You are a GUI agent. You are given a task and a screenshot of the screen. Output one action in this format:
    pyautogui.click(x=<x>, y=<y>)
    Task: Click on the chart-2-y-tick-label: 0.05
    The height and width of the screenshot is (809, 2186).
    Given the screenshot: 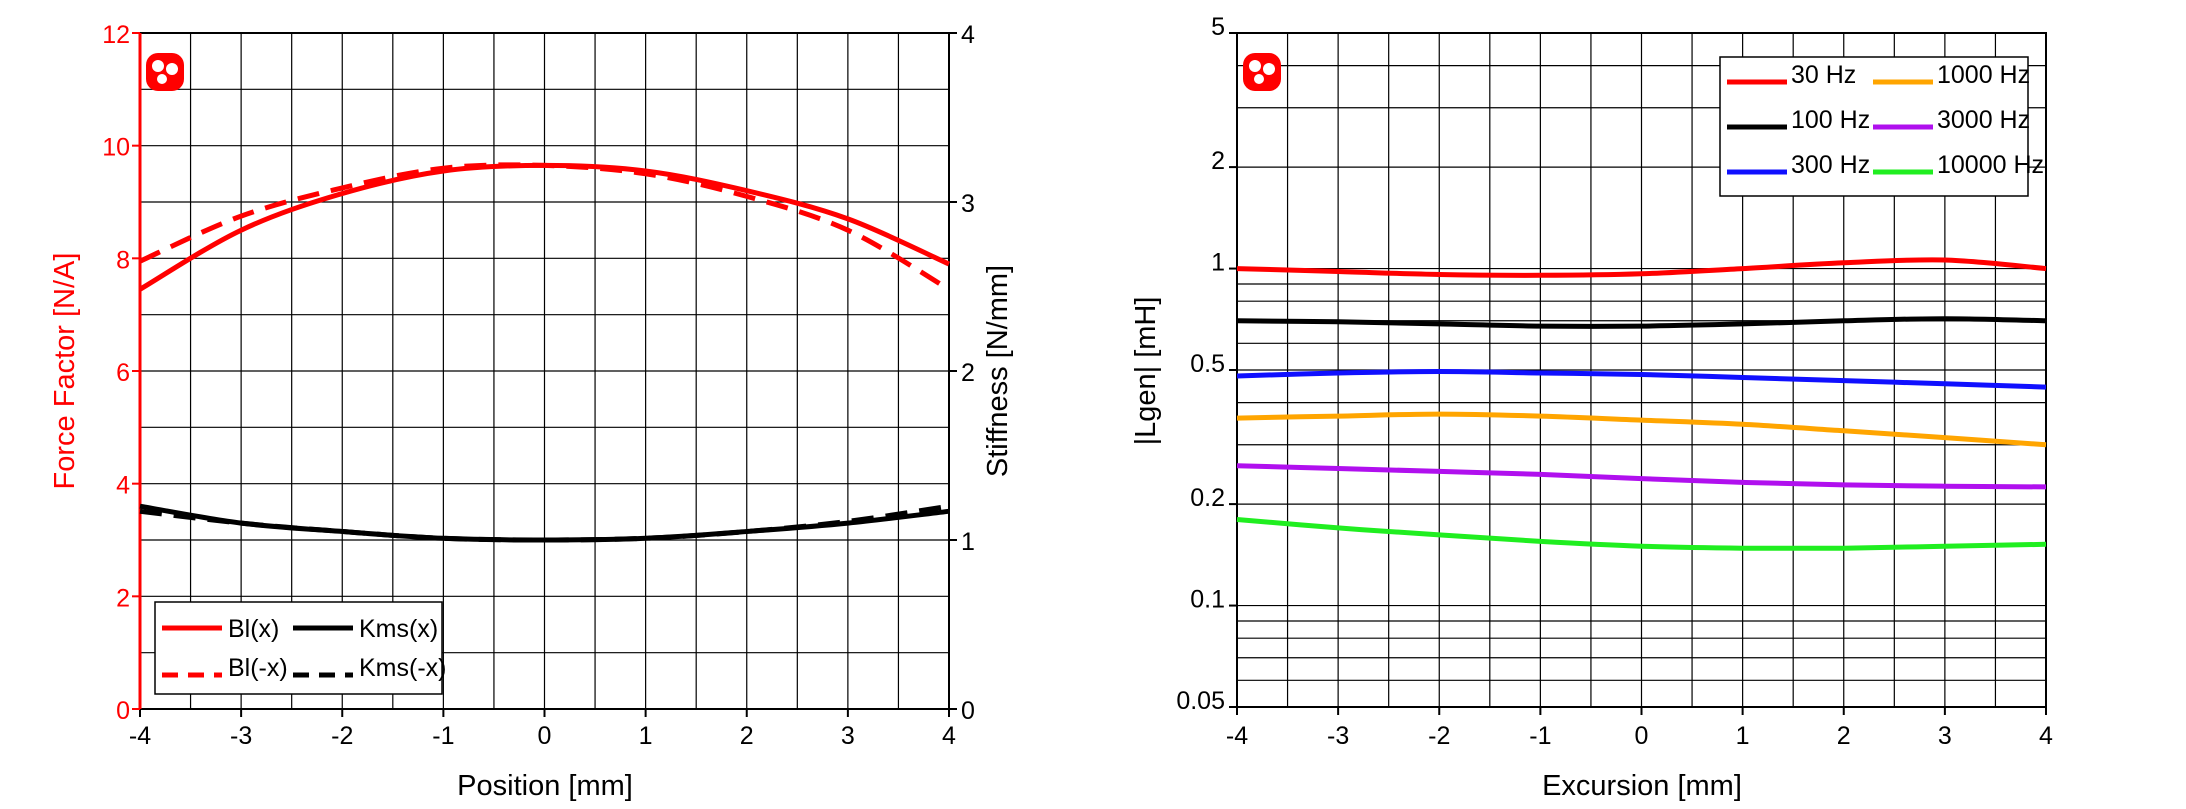 What is the action you would take?
    pyautogui.click(x=1200, y=701)
    